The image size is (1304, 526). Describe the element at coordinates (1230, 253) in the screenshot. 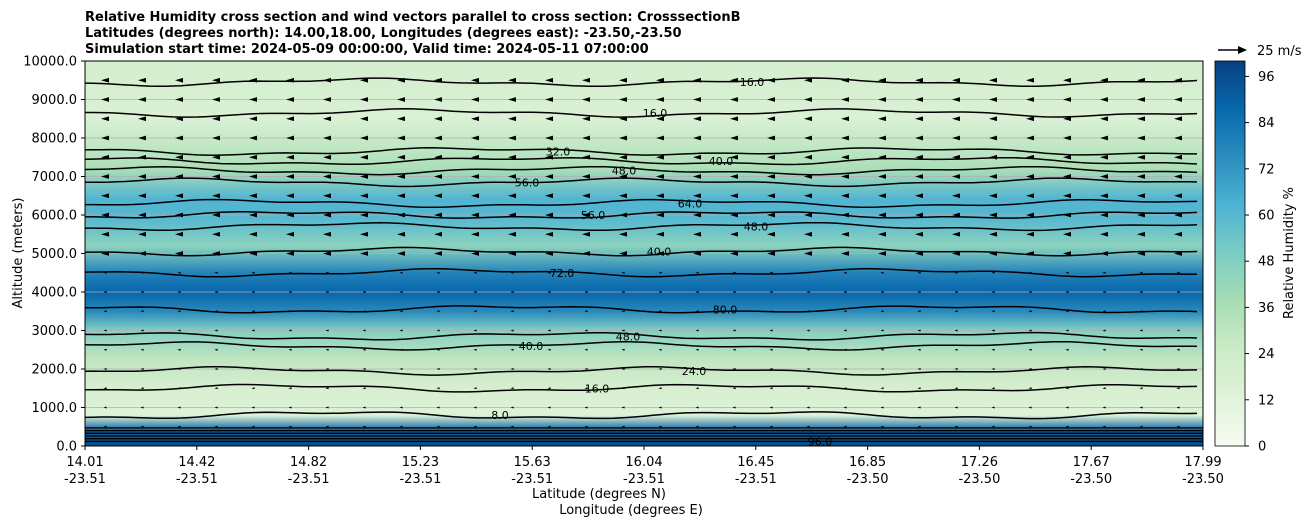

I see `colorbar-fill` at that location.